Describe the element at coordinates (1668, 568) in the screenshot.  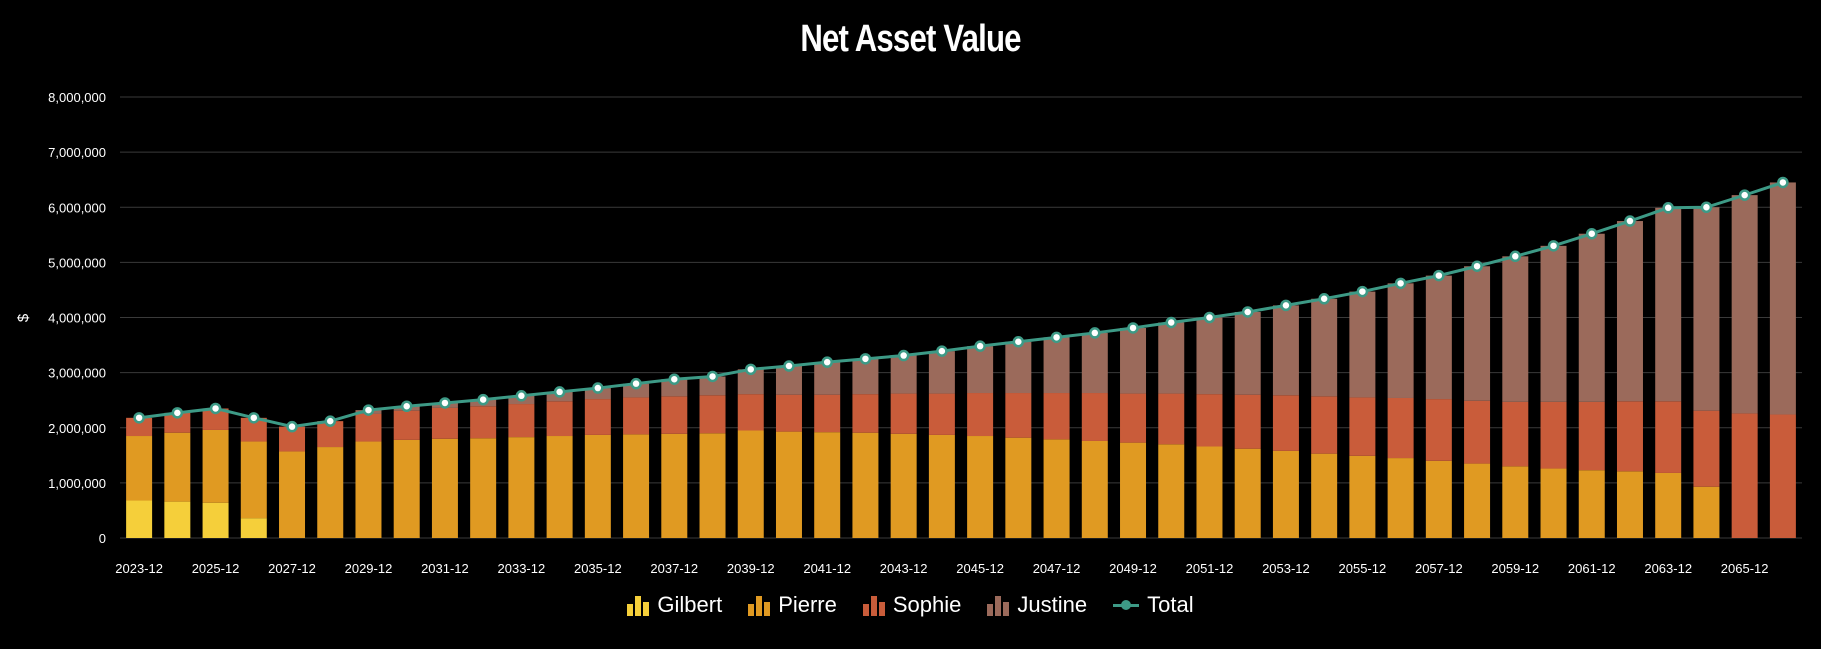
I see `x-tick-label: 2063-12` at that location.